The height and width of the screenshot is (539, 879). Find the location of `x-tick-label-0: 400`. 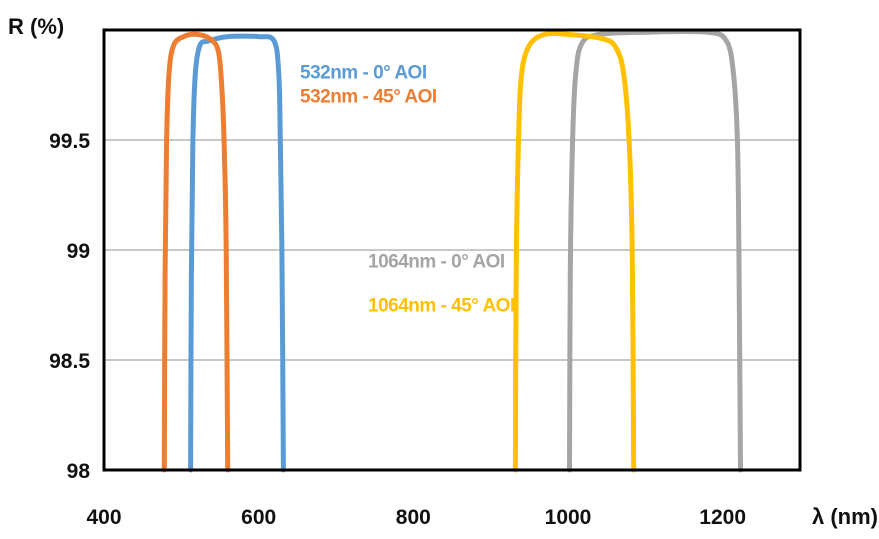

x-tick-label-0: 400 is located at coordinates (103, 517).